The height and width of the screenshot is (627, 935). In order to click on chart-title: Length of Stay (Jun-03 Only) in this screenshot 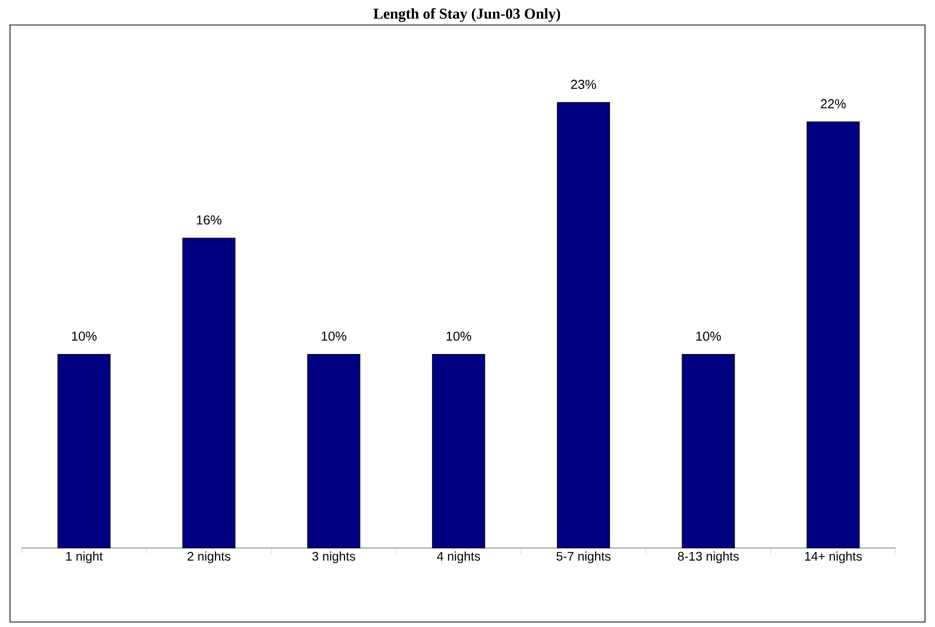, I will do `click(466, 15)`.